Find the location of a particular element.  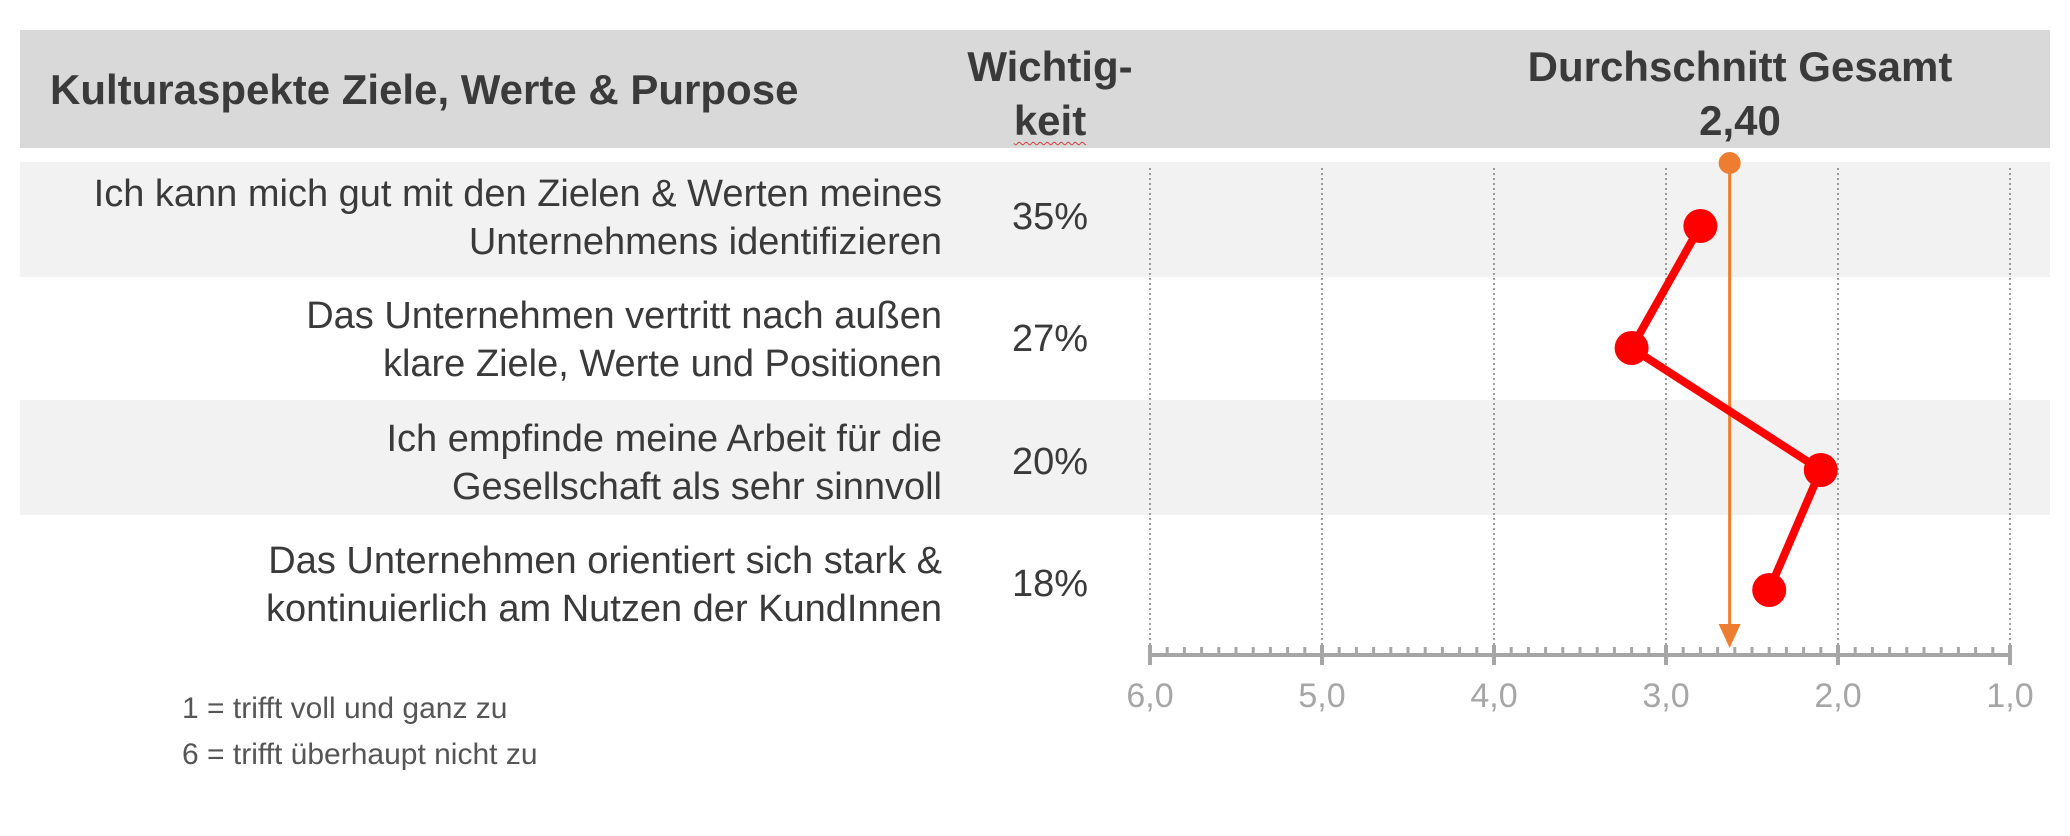

importance-header-line2: keit is located at coordinates (1050, 120).